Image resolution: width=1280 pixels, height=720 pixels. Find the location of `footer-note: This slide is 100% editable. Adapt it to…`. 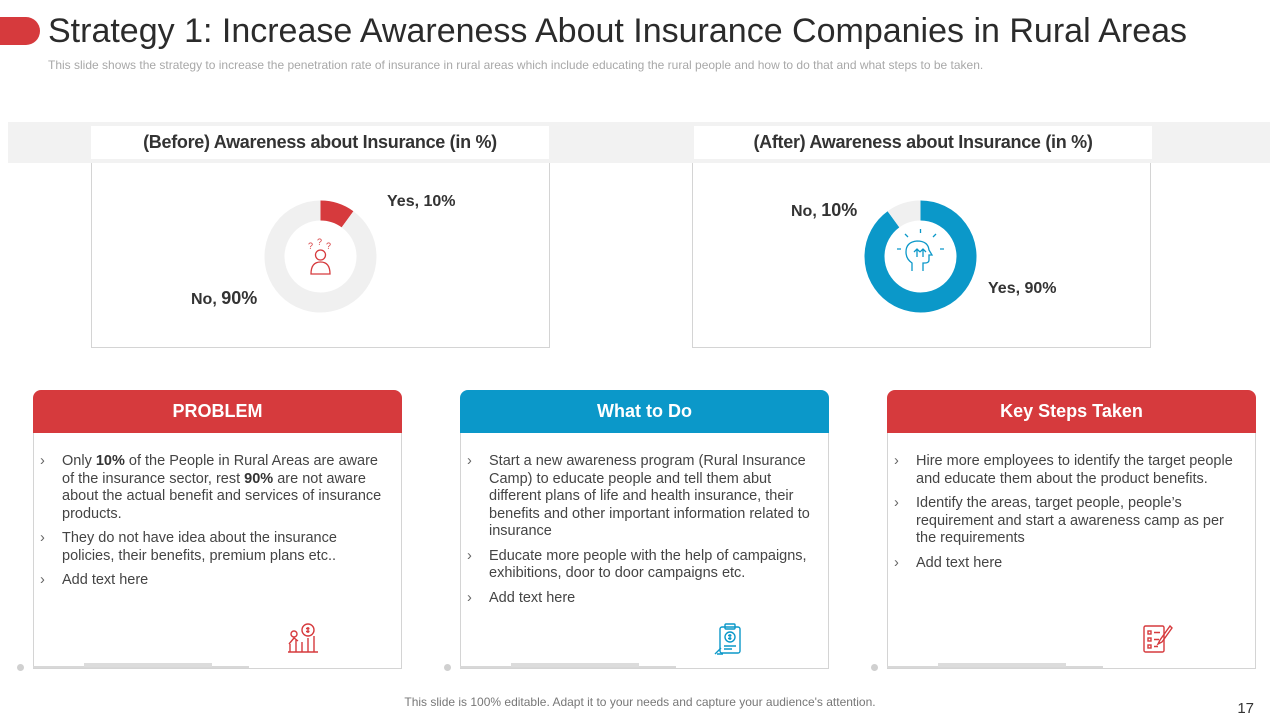

footer-note: This slide is 100% editable. Adapt it to… is located at coordinates (640, 702).